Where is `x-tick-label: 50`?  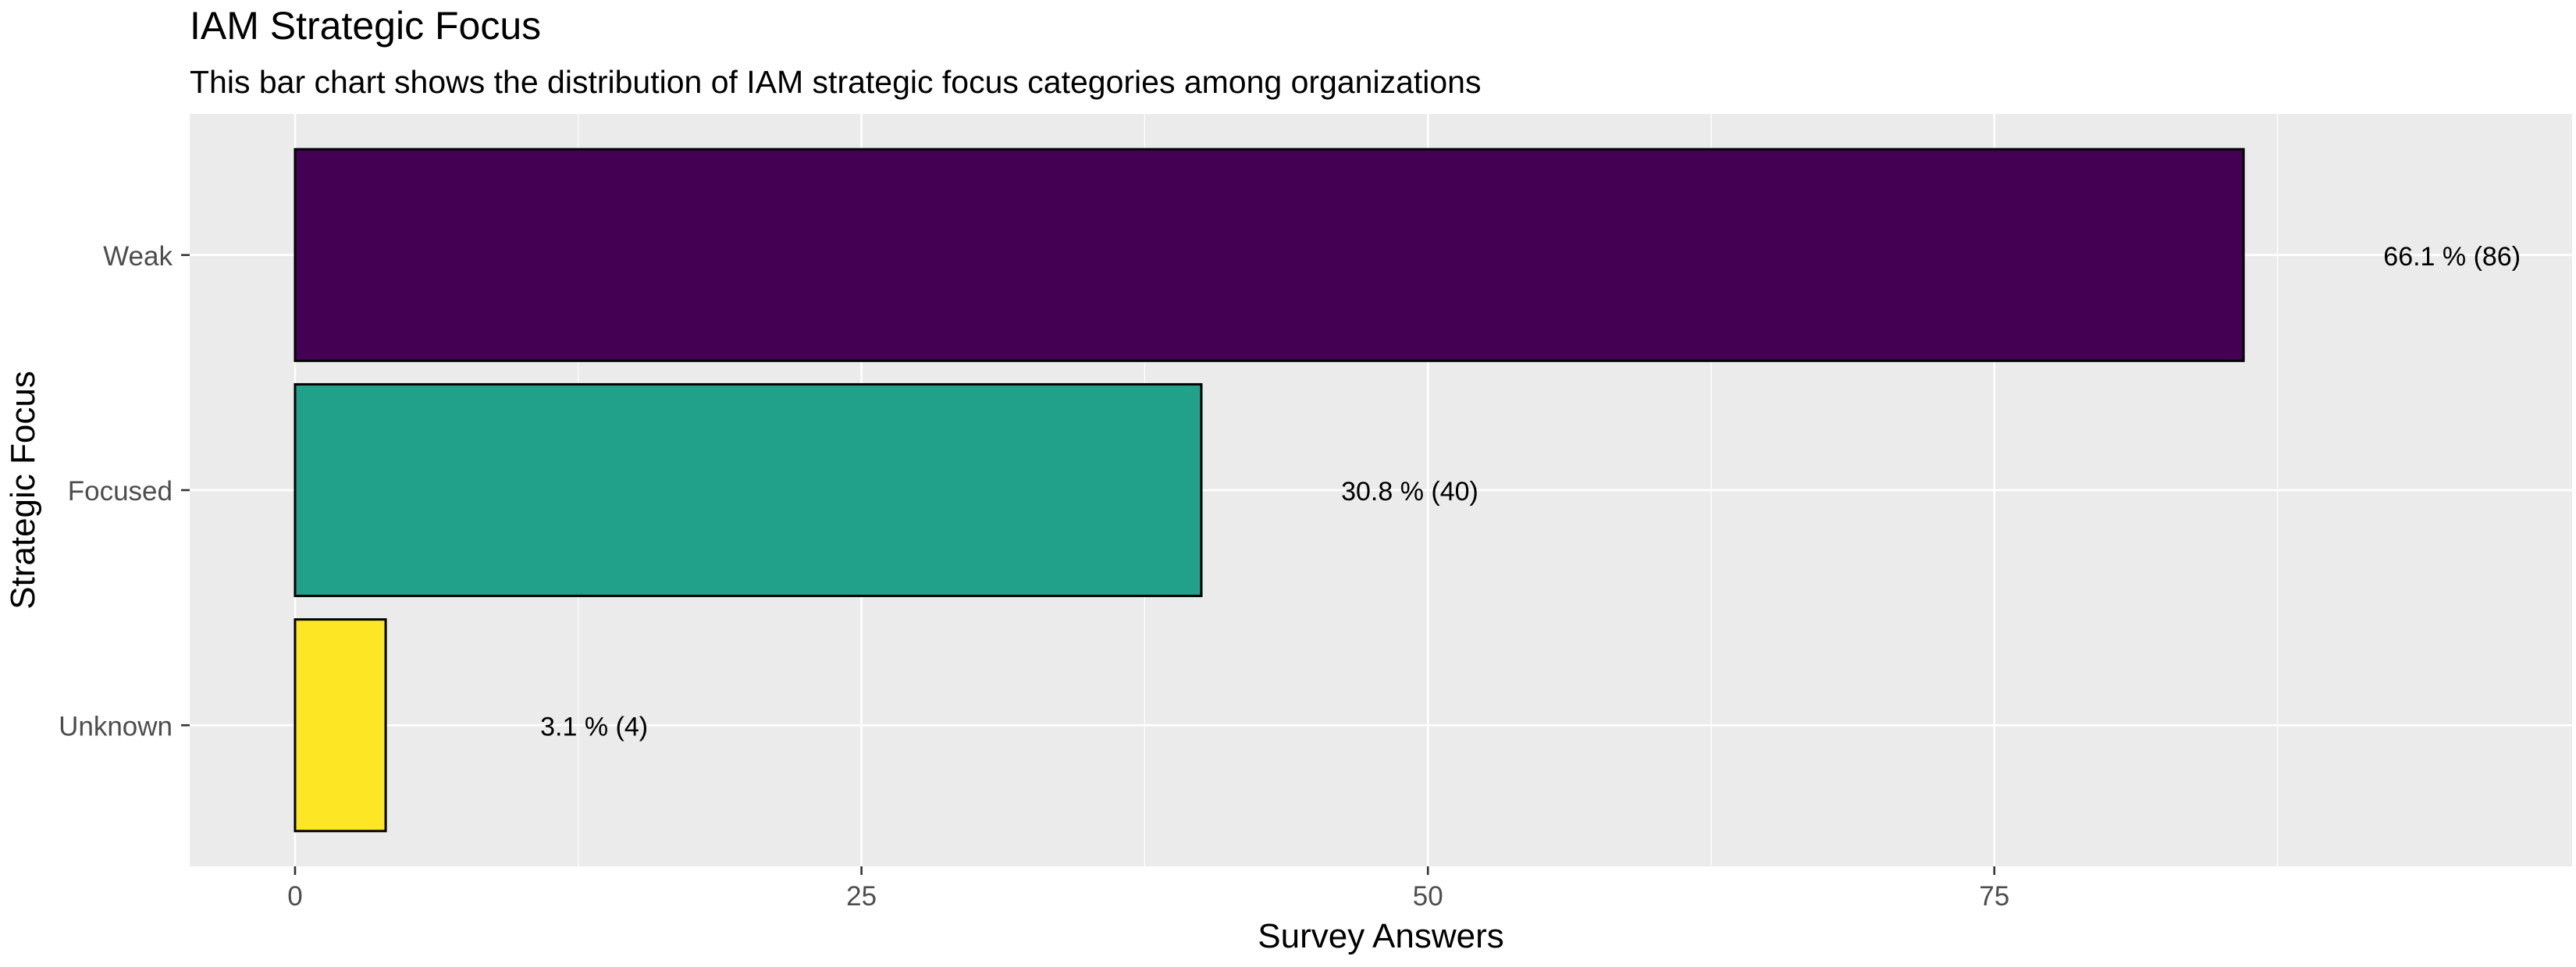
x-tick-label: 50 is located at coordinates (1428, 896).